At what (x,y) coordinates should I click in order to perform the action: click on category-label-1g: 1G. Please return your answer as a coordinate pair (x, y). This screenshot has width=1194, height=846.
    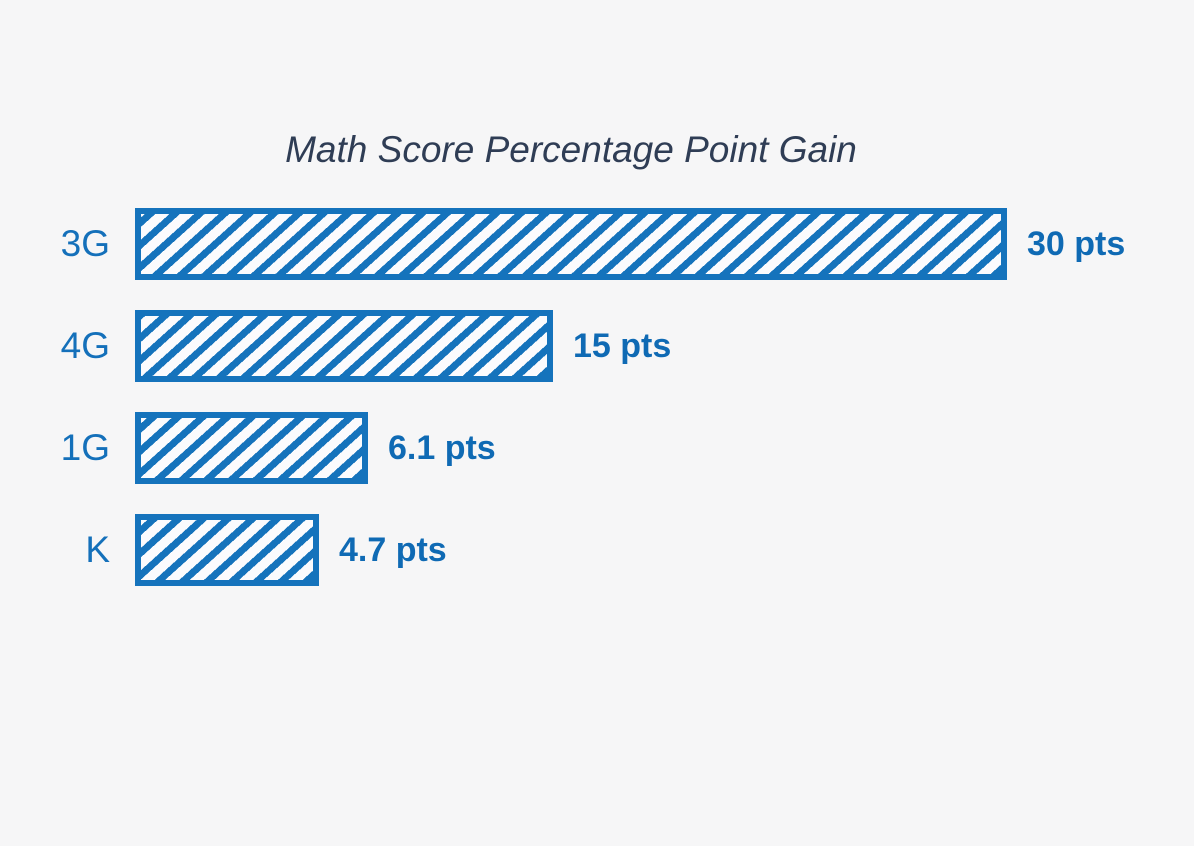
    Looking at the image, I should click on (85, 447).